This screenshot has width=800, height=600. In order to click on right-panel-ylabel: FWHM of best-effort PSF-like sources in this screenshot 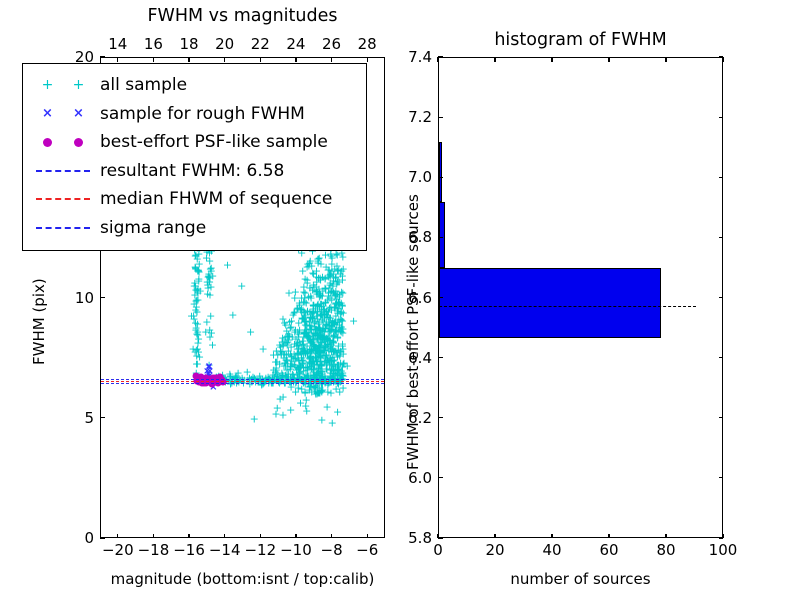, I will do `click(413, 332)`.